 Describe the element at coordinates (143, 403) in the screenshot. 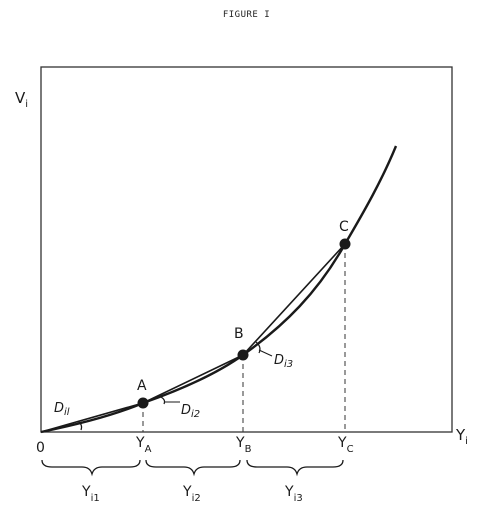

I see `point-a` at that location.